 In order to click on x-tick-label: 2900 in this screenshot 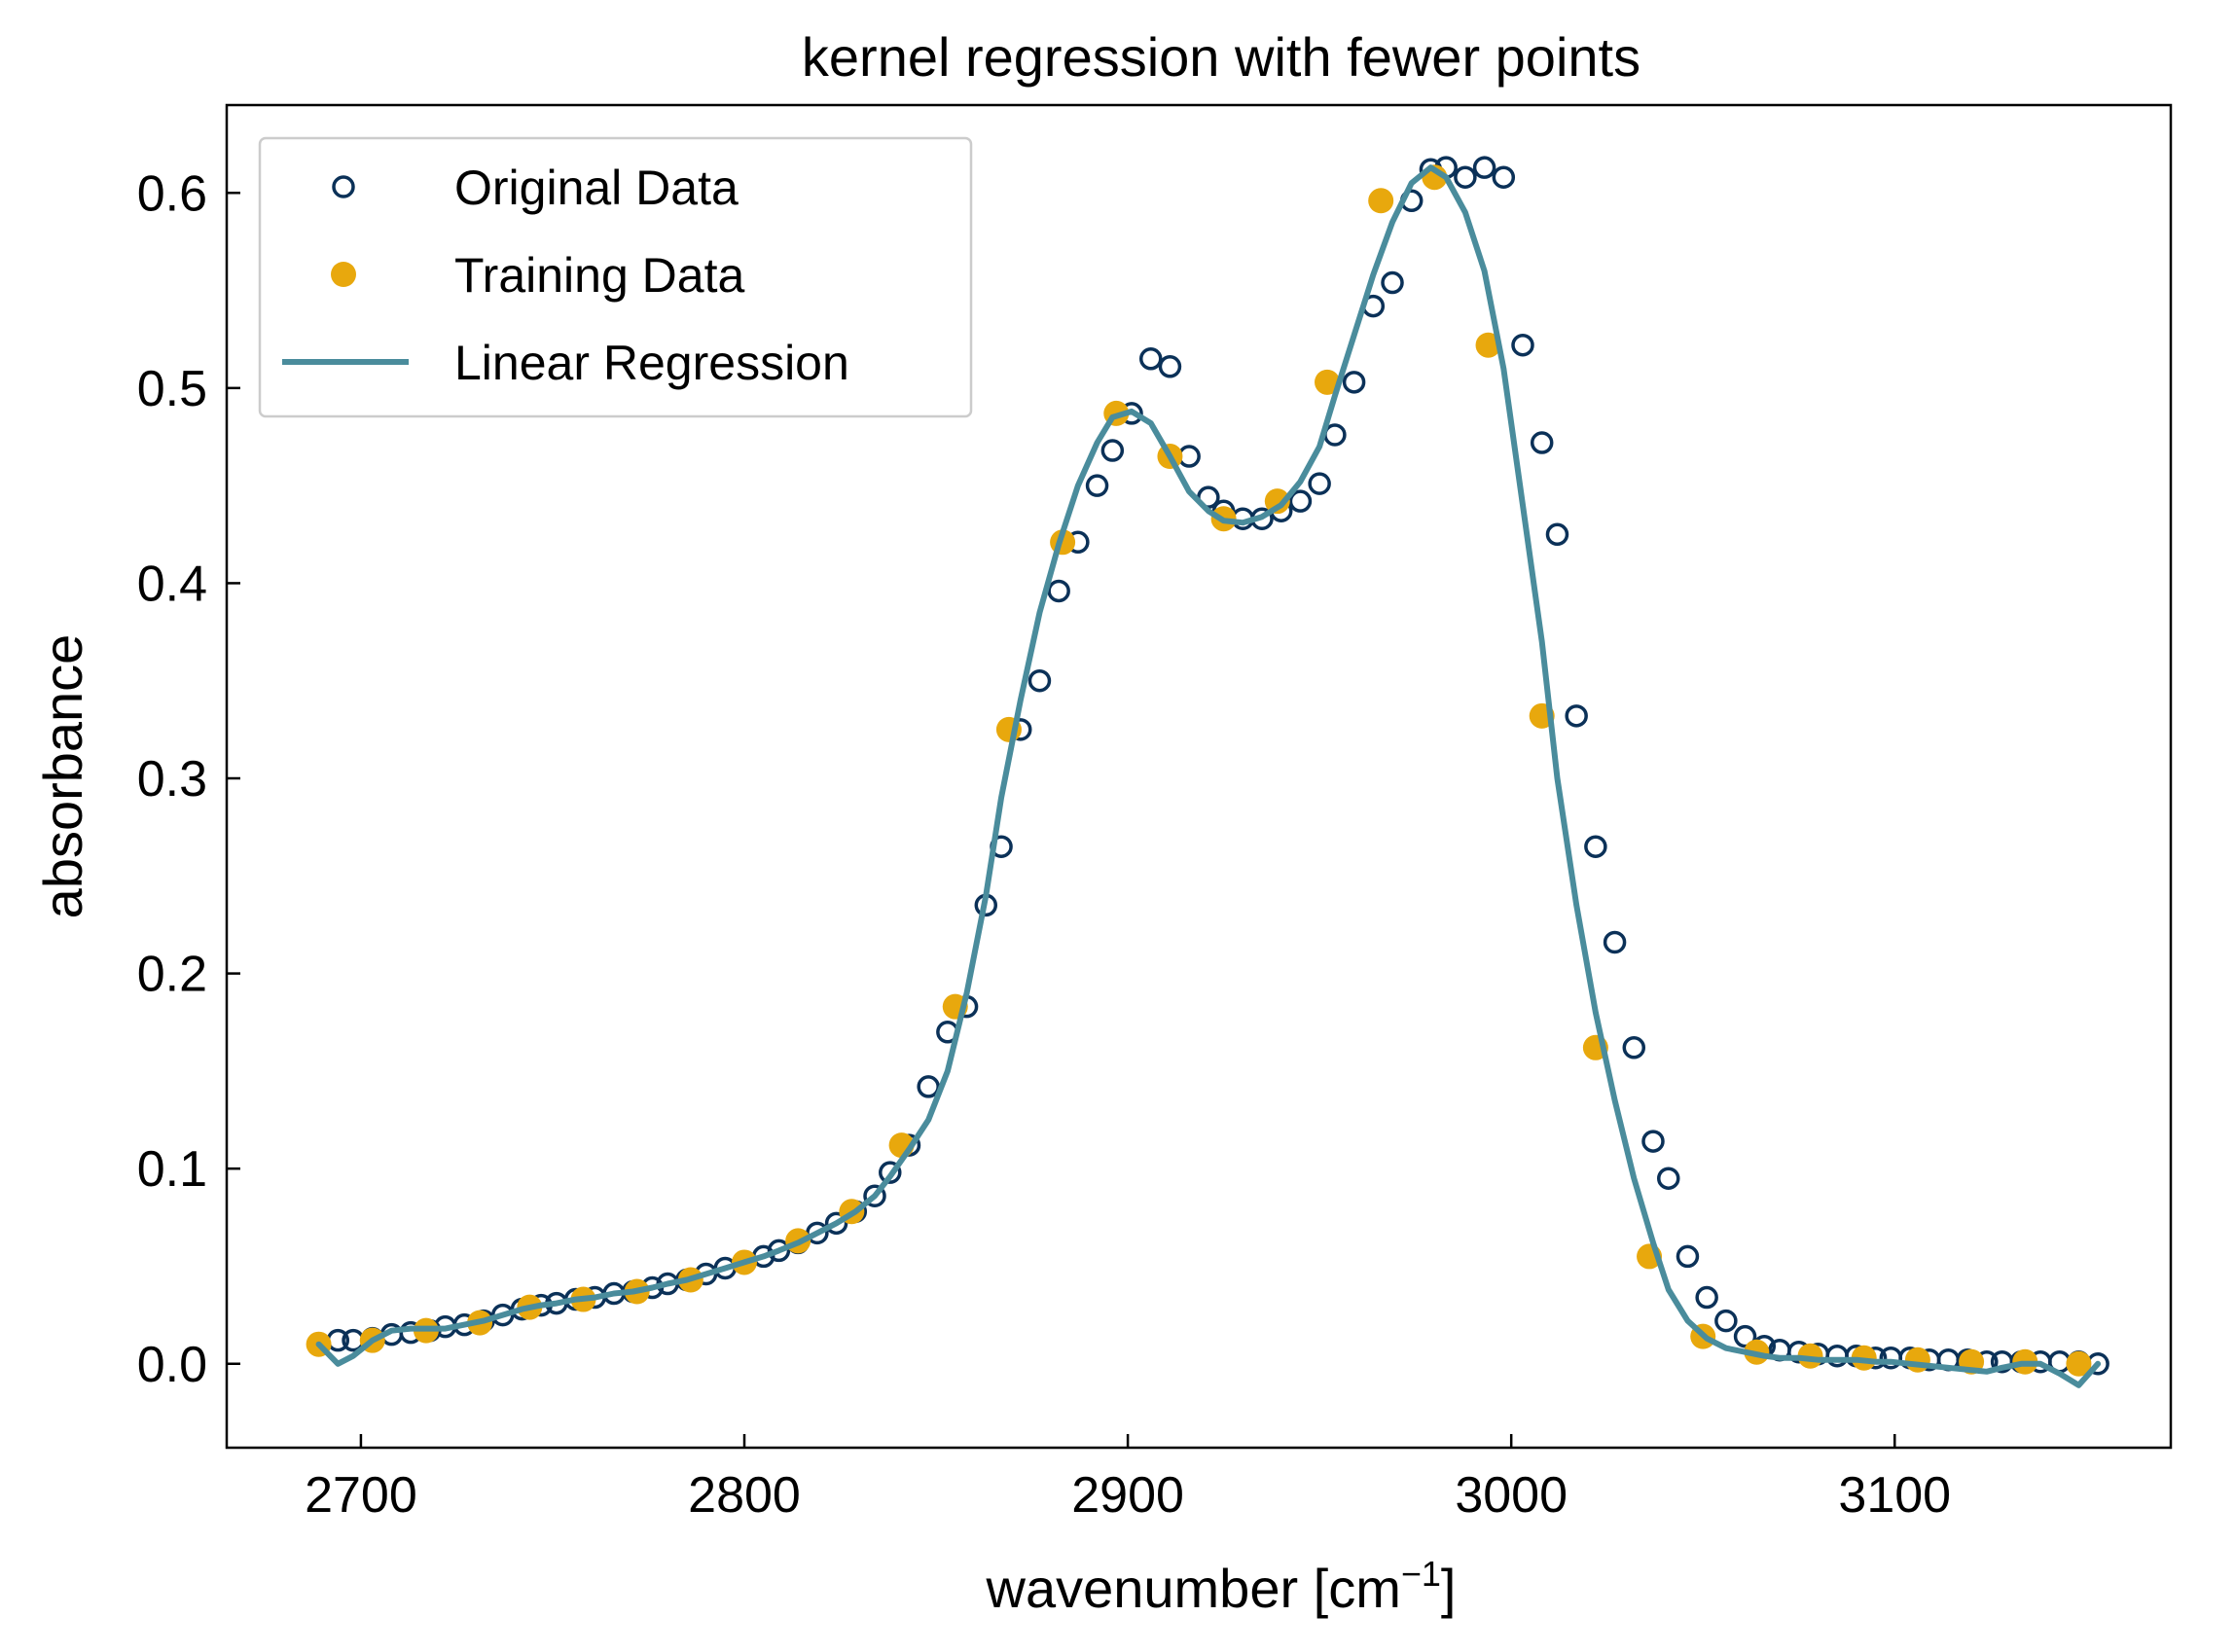, I will do `click(1127, 1495)`.